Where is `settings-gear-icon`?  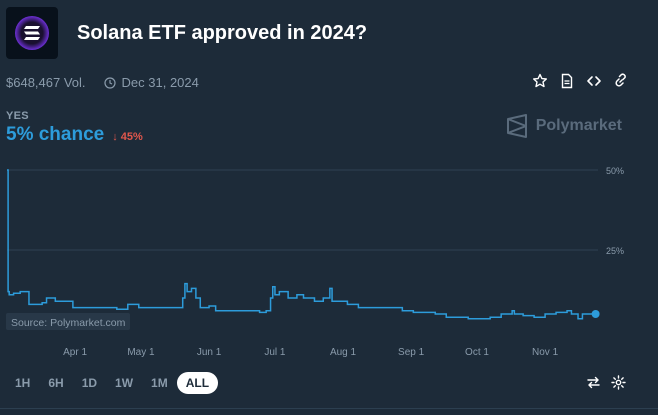
settings-gear-icon is located at coordinates (618, 382).